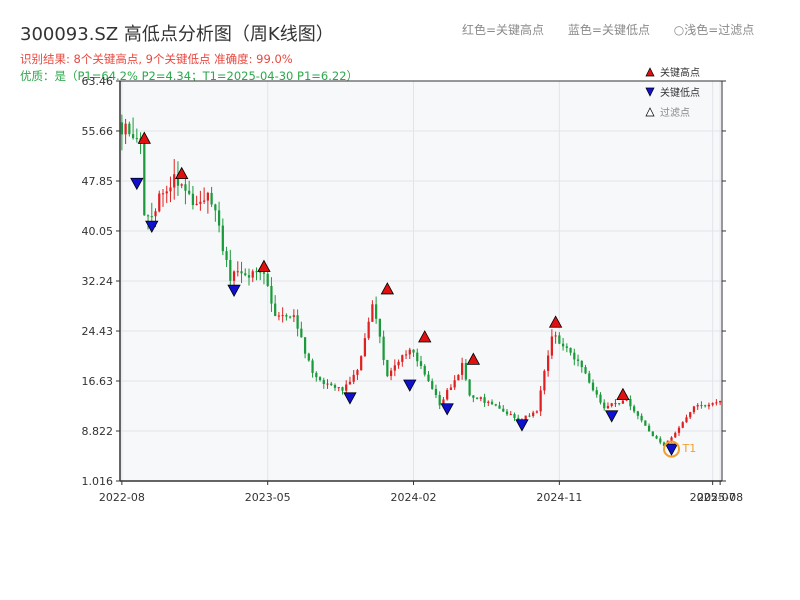  What do you see at coordinates (650, 92) in the screenshot?
I see `legend-low-marker` at bounding box center [650, 92].